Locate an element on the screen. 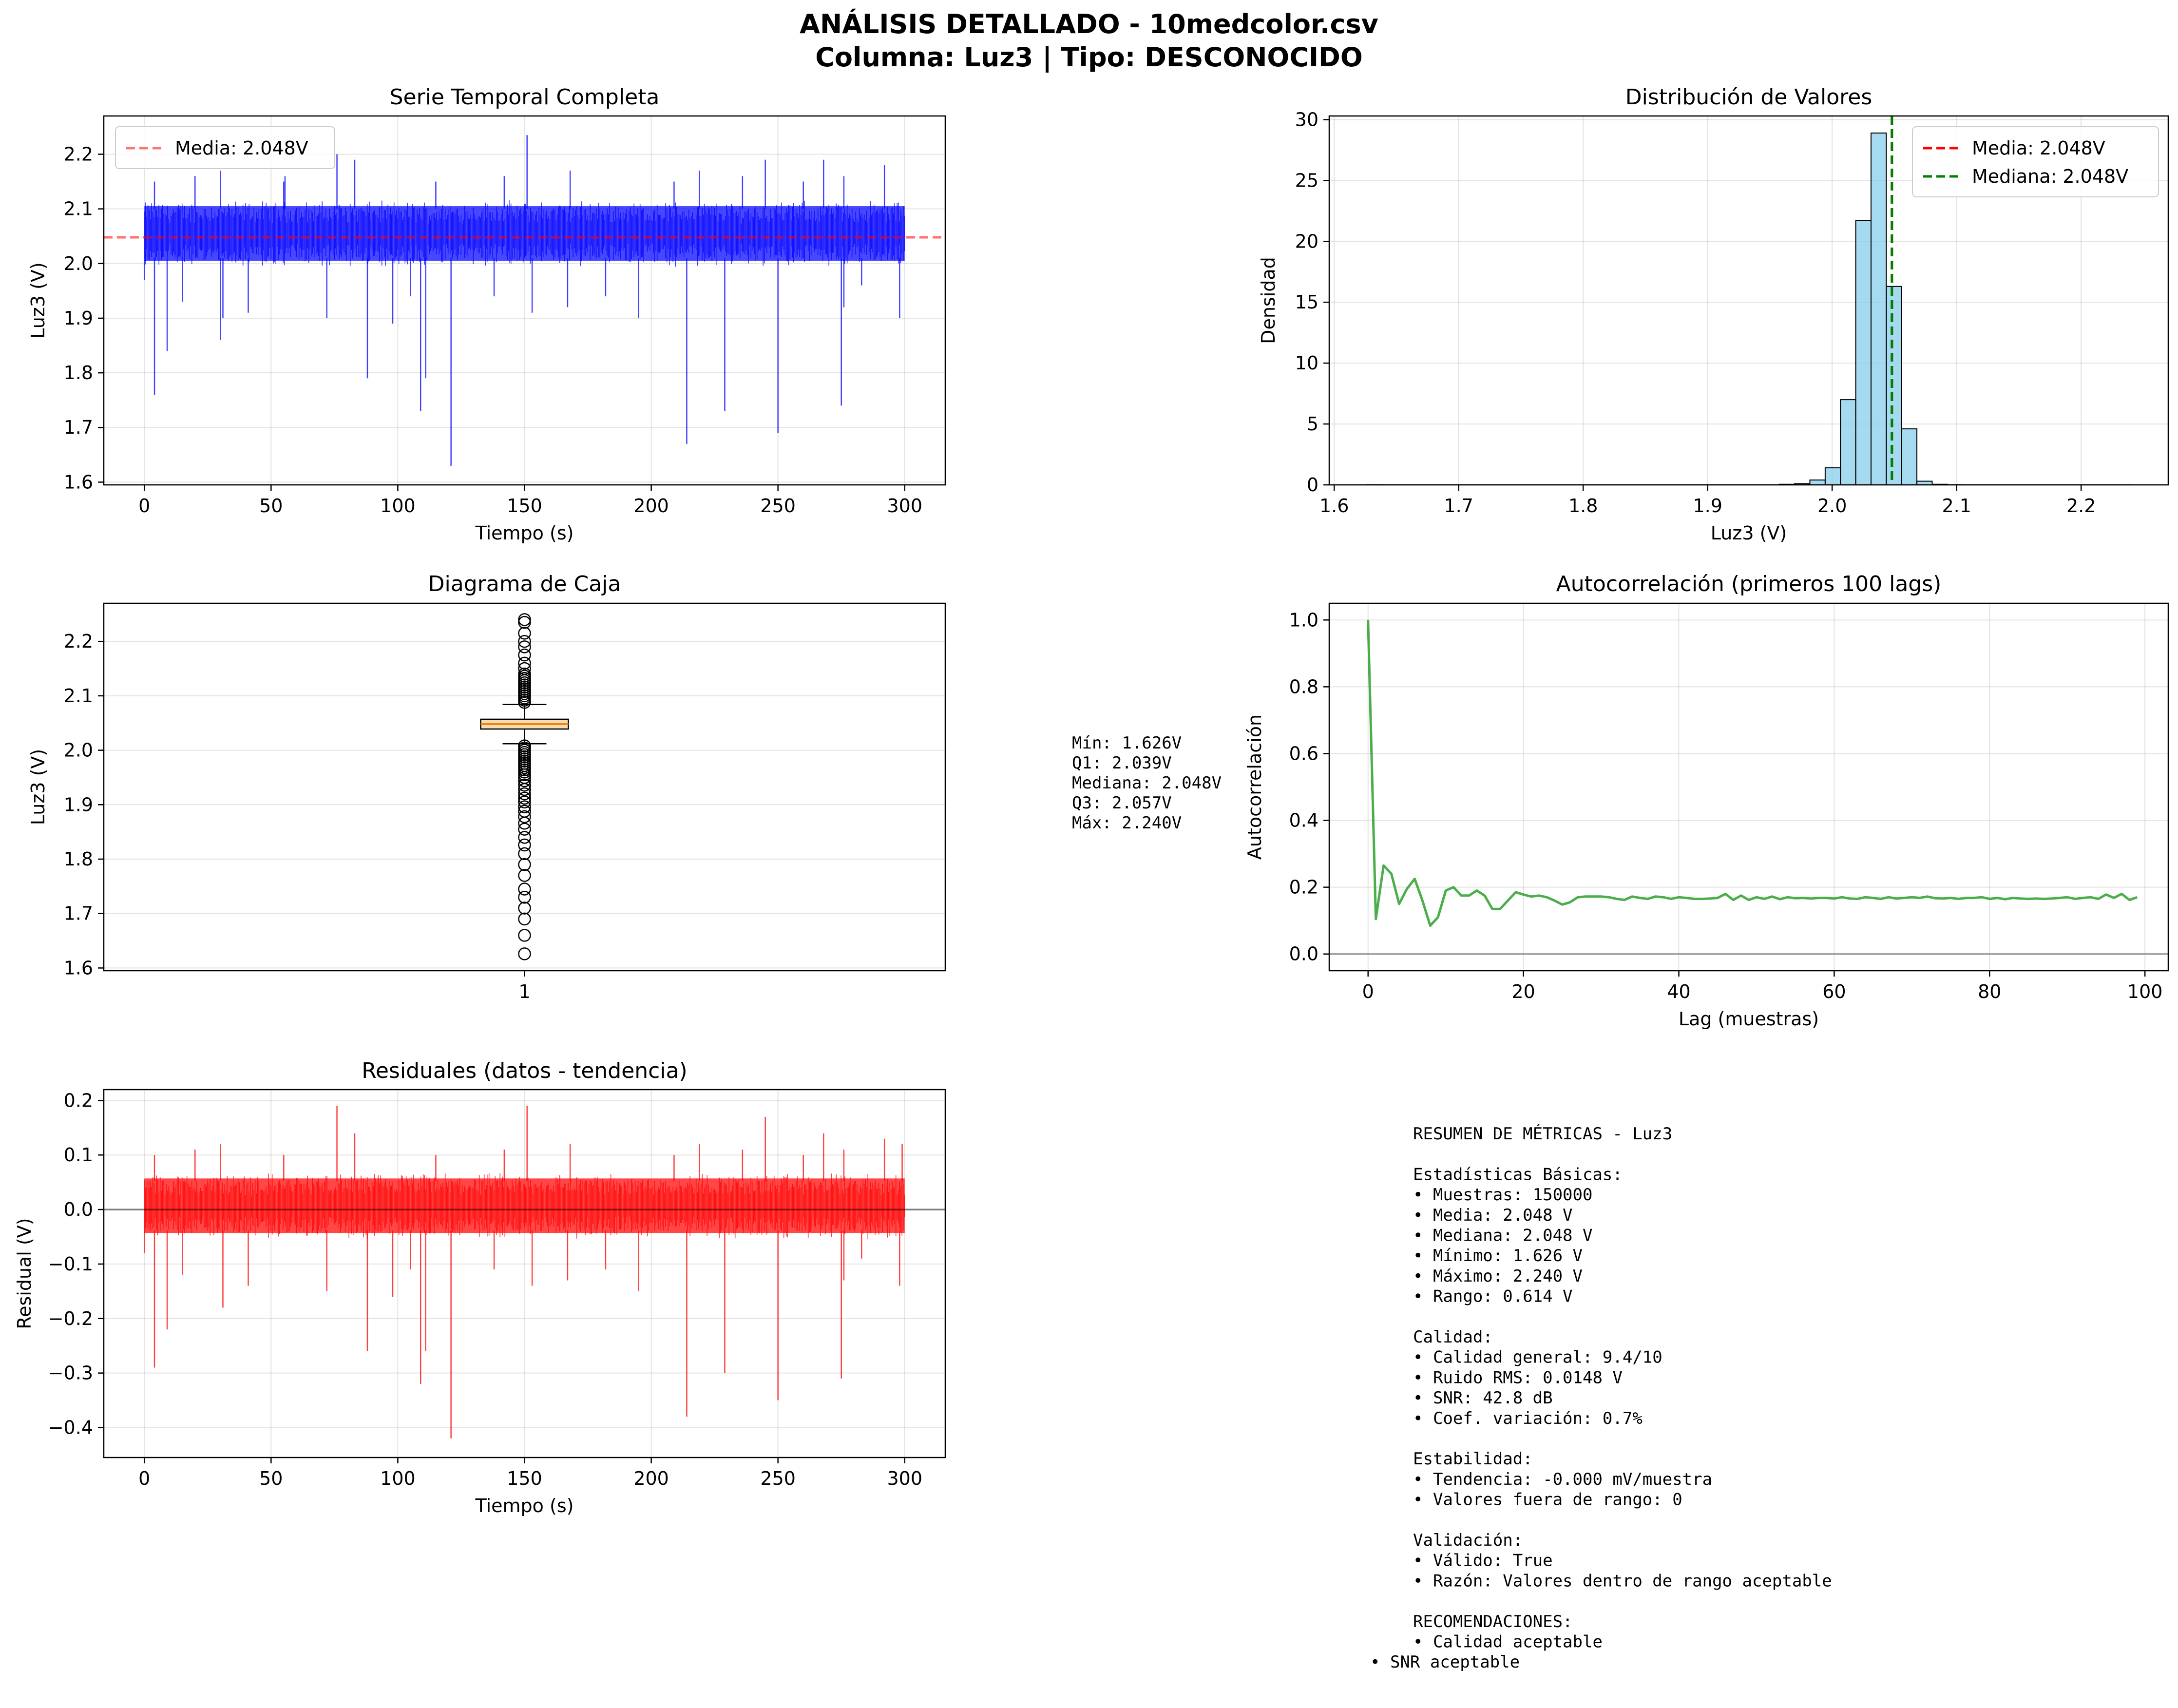  autocorrelation-ytick-label: 0.8 is located at coordinates (1304, 686).